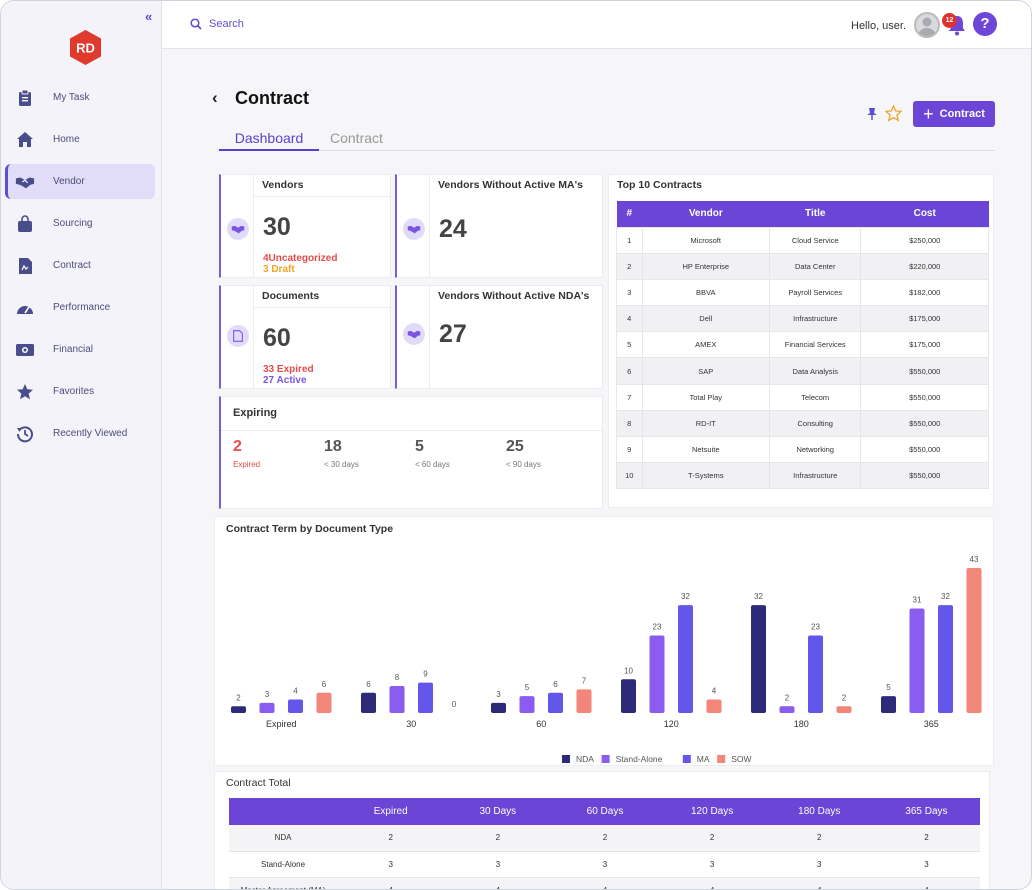 This screenshot has width=1032, height=890. I want to click on avatar, so click(927, 25).